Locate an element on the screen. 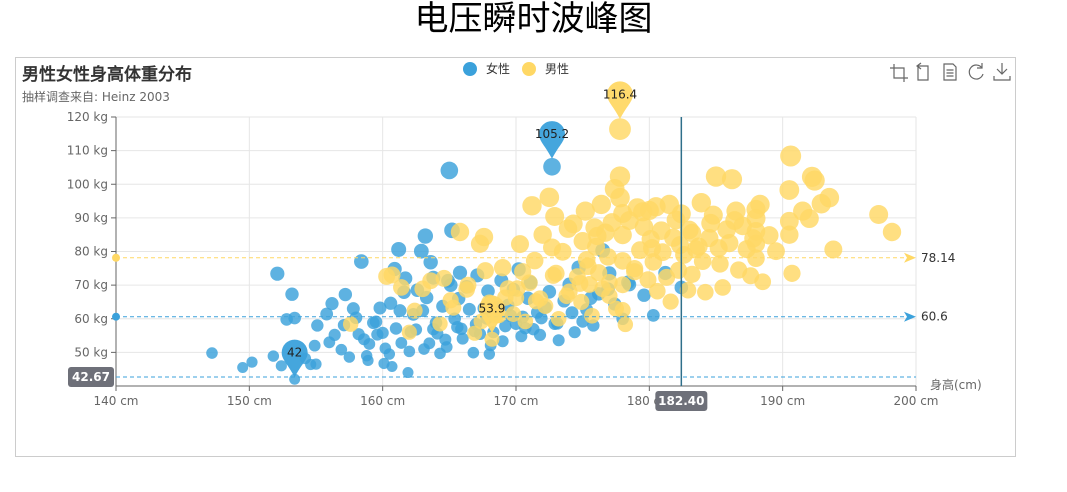 This screenshot has height=492, width=1067. legend: 女性 男性 is located at coordinates (516, 68).